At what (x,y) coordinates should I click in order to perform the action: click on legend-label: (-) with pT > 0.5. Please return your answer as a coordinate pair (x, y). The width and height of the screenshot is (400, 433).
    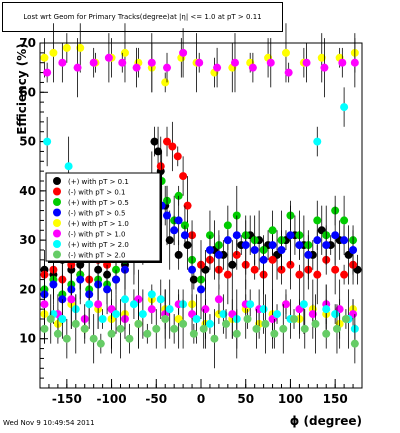
    Looking at the image, I should click on (96, 214).